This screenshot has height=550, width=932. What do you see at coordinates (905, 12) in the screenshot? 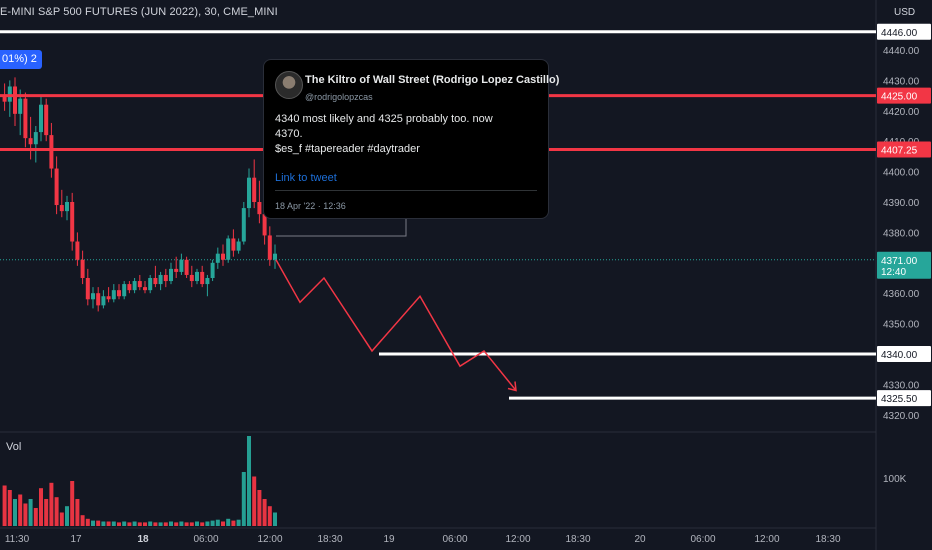
I see `currency-label: USD` at bounding box center [905, 12].